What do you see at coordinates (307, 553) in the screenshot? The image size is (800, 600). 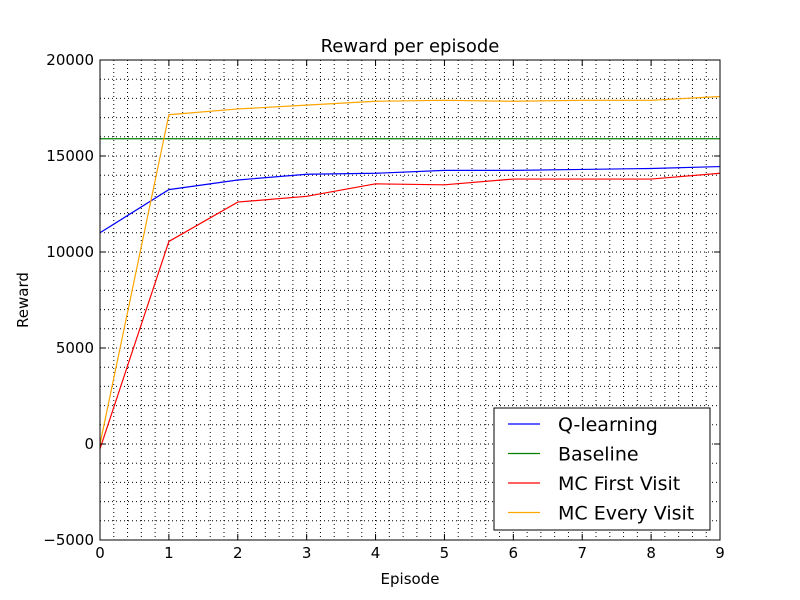 I see `x-tick-label: 3` at bounding box center [307, 553].